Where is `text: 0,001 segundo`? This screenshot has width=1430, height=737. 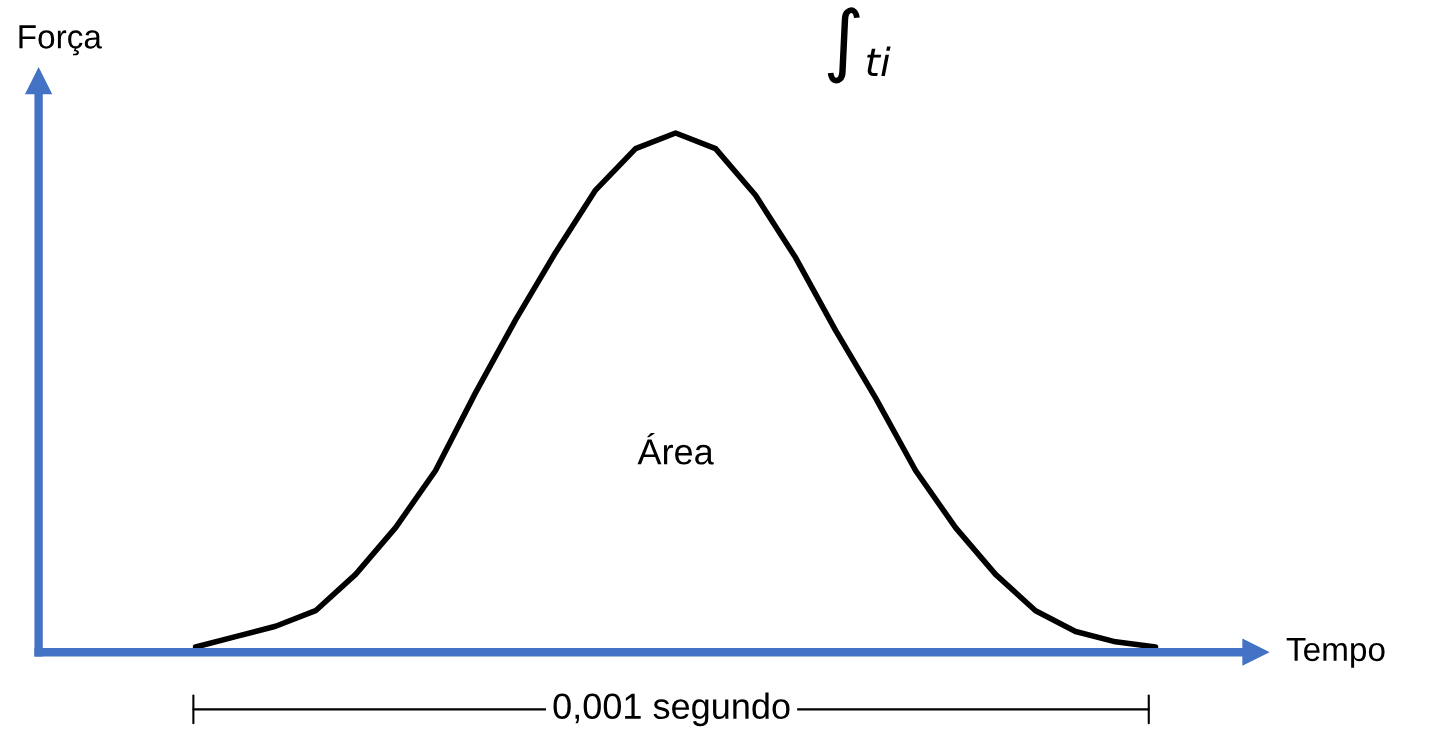 text: 0,001 segundo is located at coordinates (671, 709).